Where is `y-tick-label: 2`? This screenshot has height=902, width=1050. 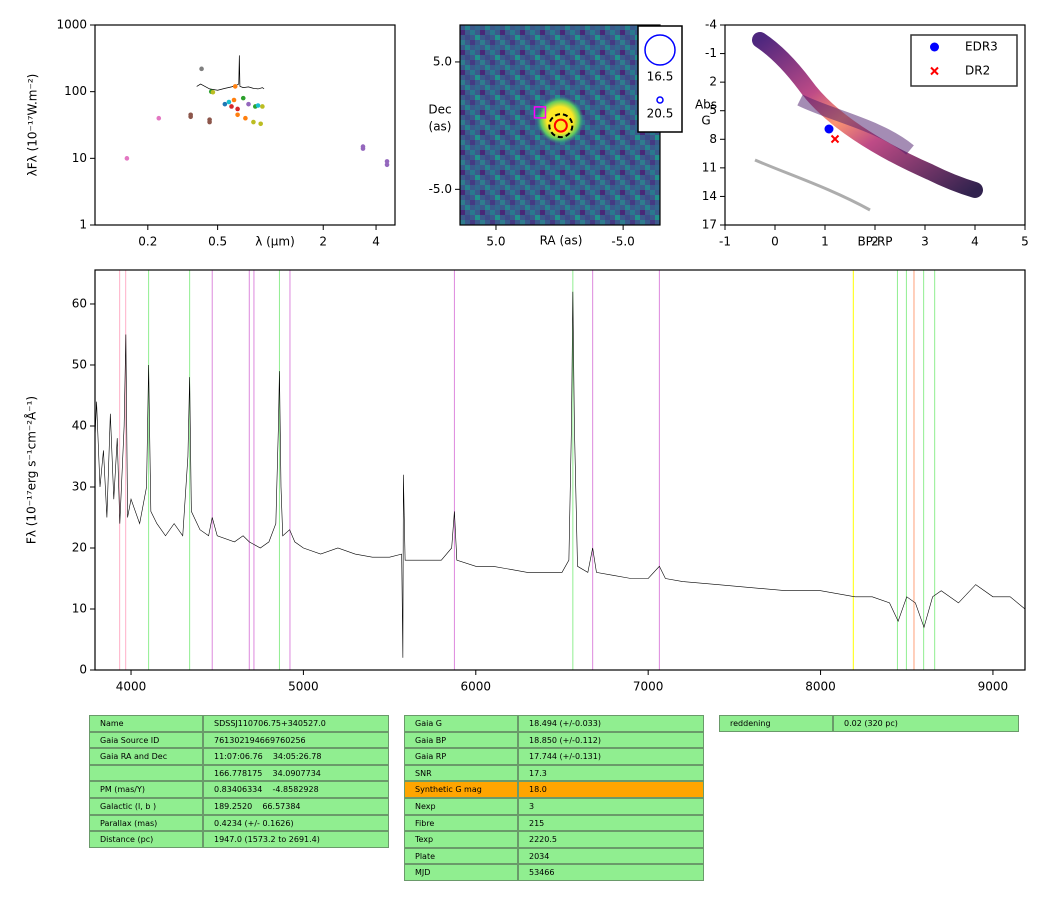
y-tick-label: 2 is located at coordinates (713, 82).